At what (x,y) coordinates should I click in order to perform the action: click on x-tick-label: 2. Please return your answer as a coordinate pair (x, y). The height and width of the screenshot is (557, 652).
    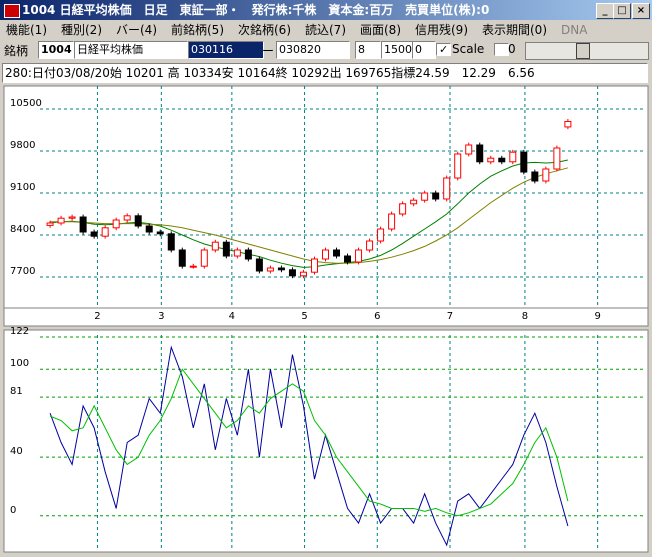
    Looking at the image, I should click on (97, 316).